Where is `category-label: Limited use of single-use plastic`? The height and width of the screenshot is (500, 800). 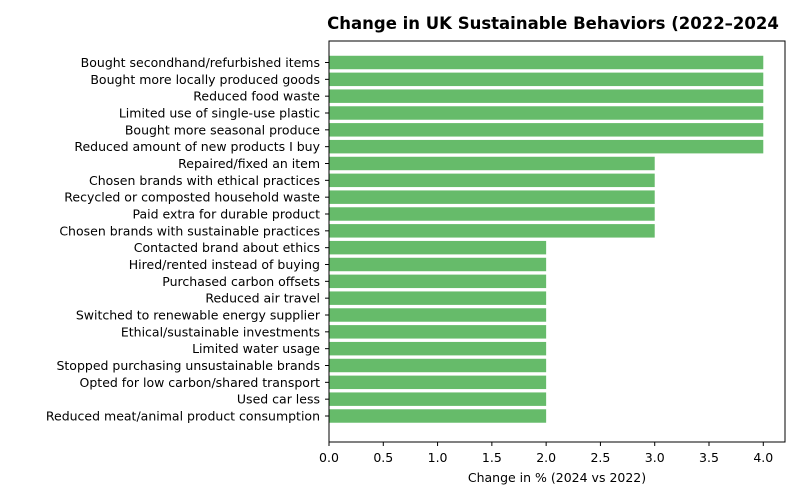
category-label: Limited use of single-use plastic is located at coordinates (219, 113).